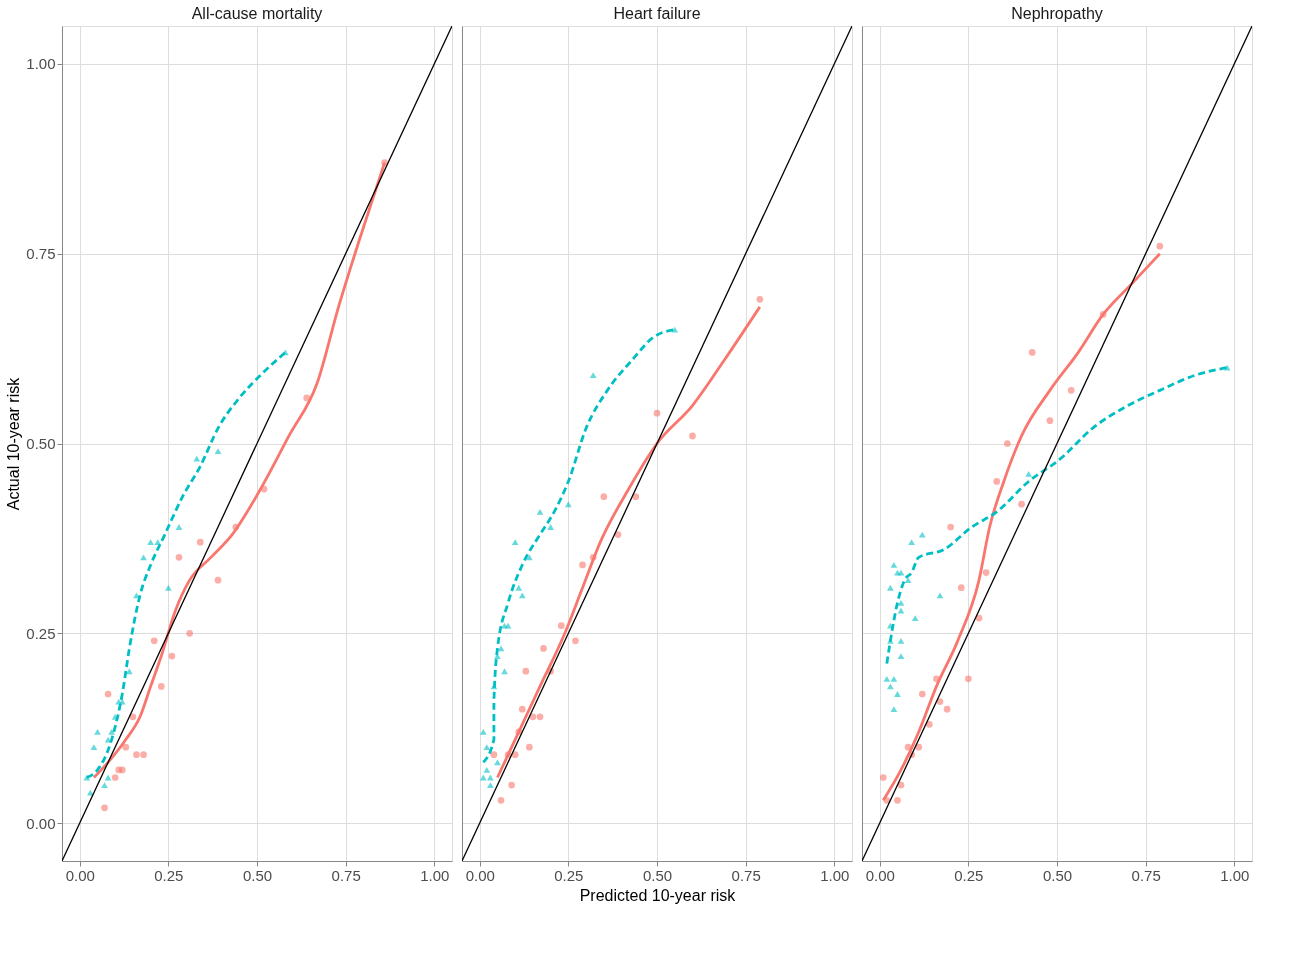  I want to click on line-series, so click(186, 565).